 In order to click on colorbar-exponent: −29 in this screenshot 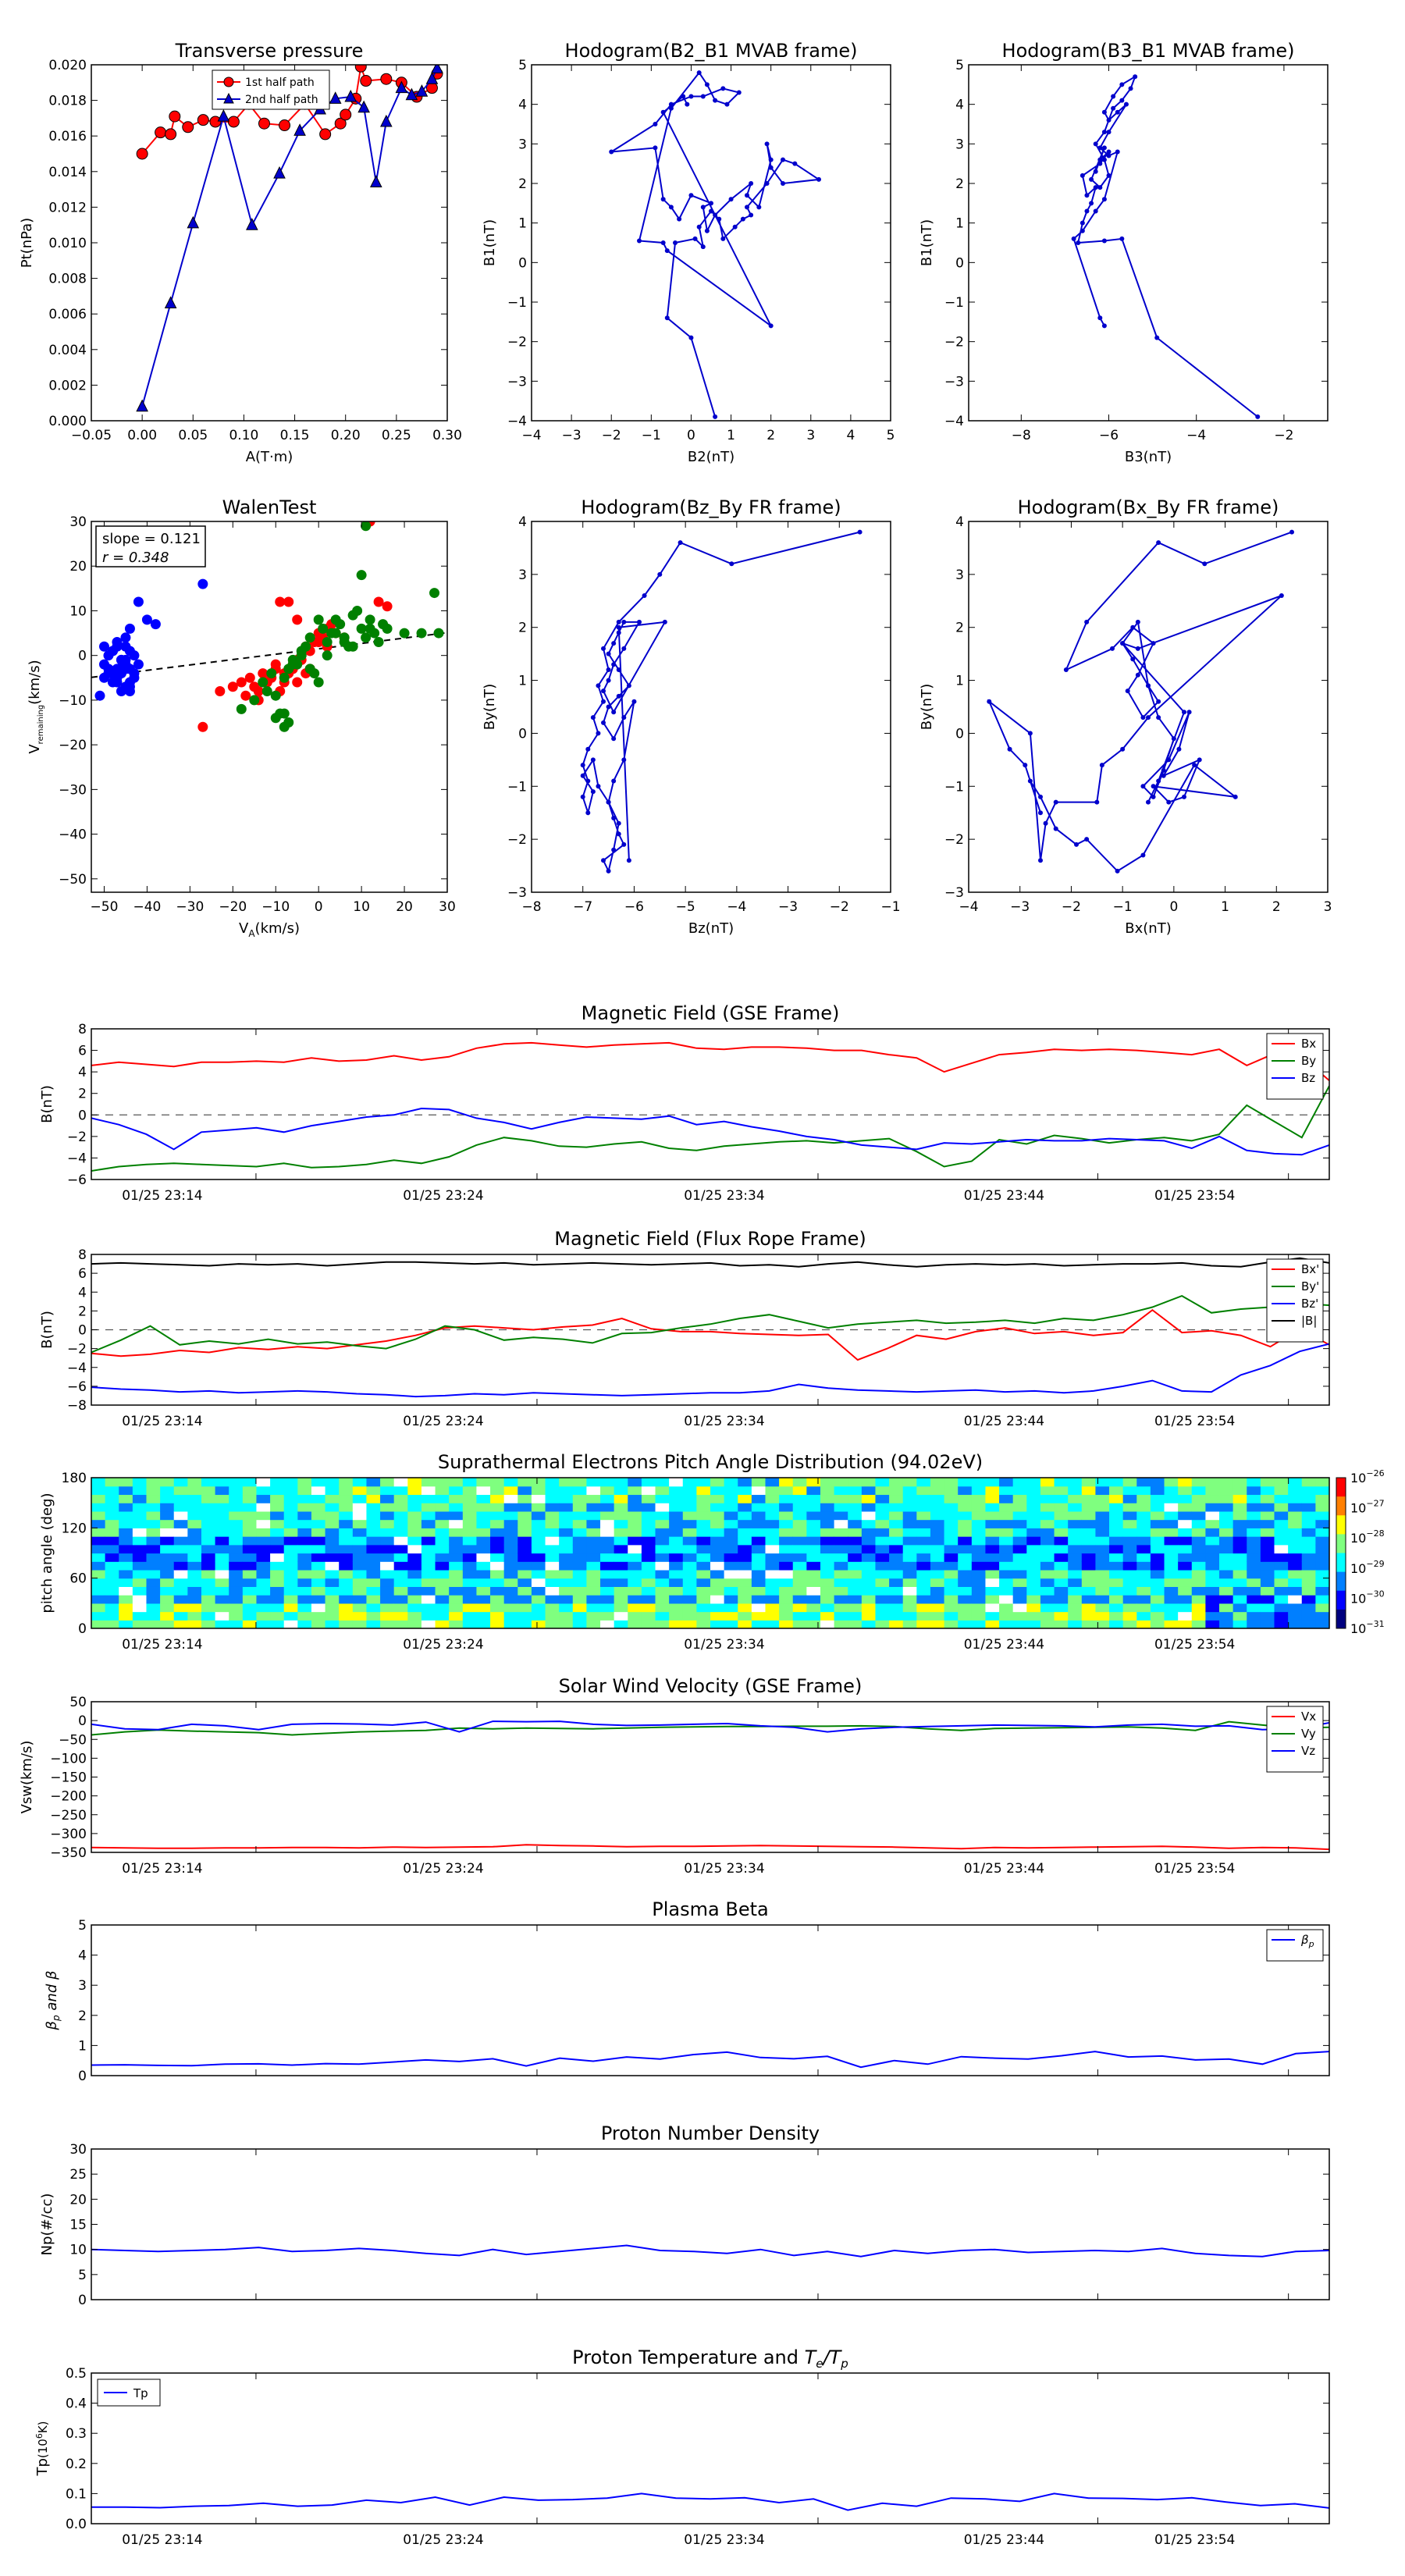, I will do `click(1375, 1564)`.